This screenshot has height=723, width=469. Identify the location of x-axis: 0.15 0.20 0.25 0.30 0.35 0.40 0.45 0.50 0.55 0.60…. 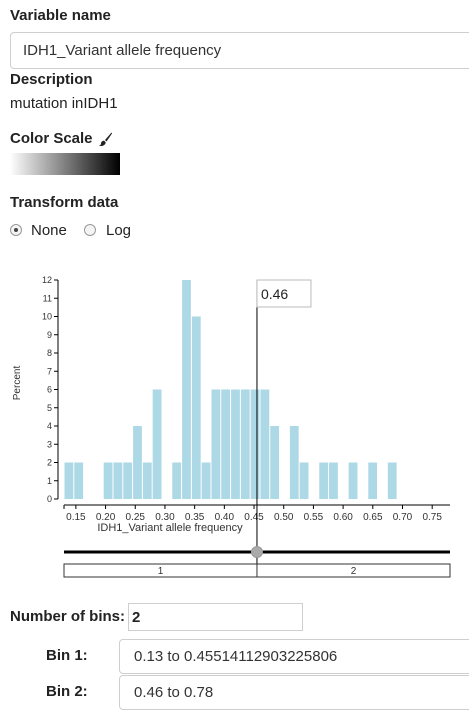
(256, 513).